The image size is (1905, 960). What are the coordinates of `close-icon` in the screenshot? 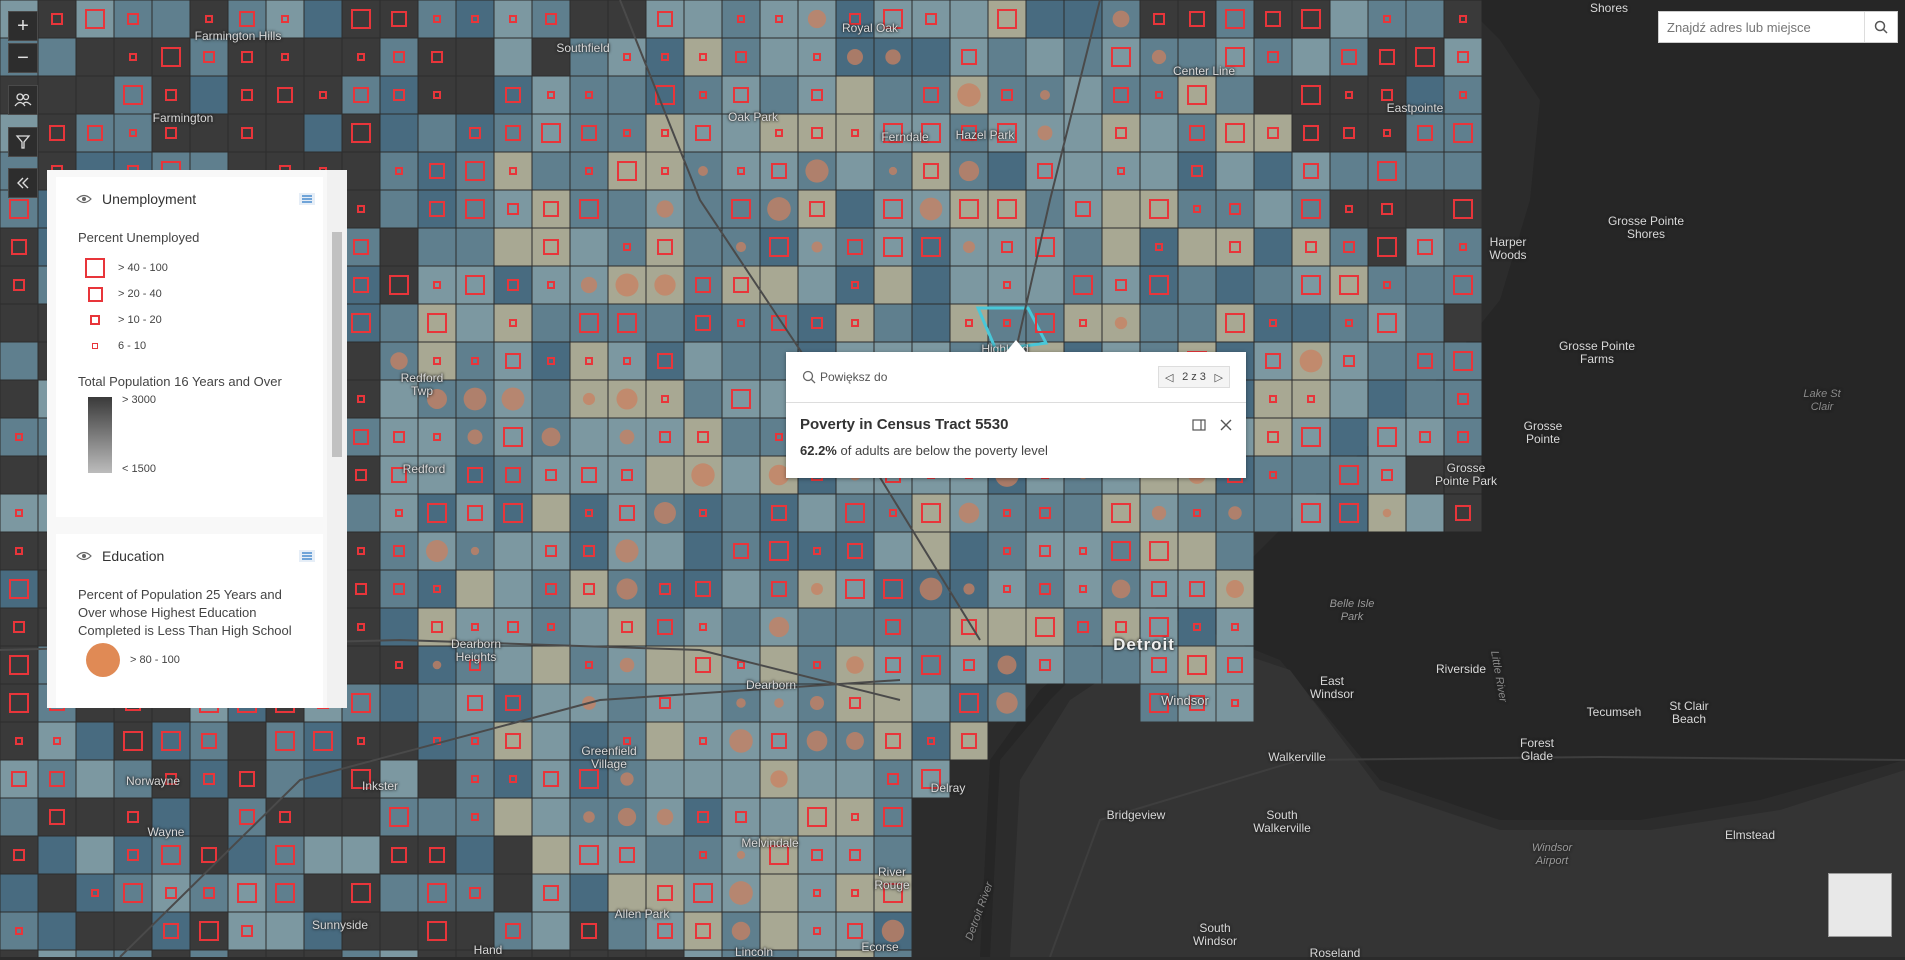 It's located at (1226, 425).